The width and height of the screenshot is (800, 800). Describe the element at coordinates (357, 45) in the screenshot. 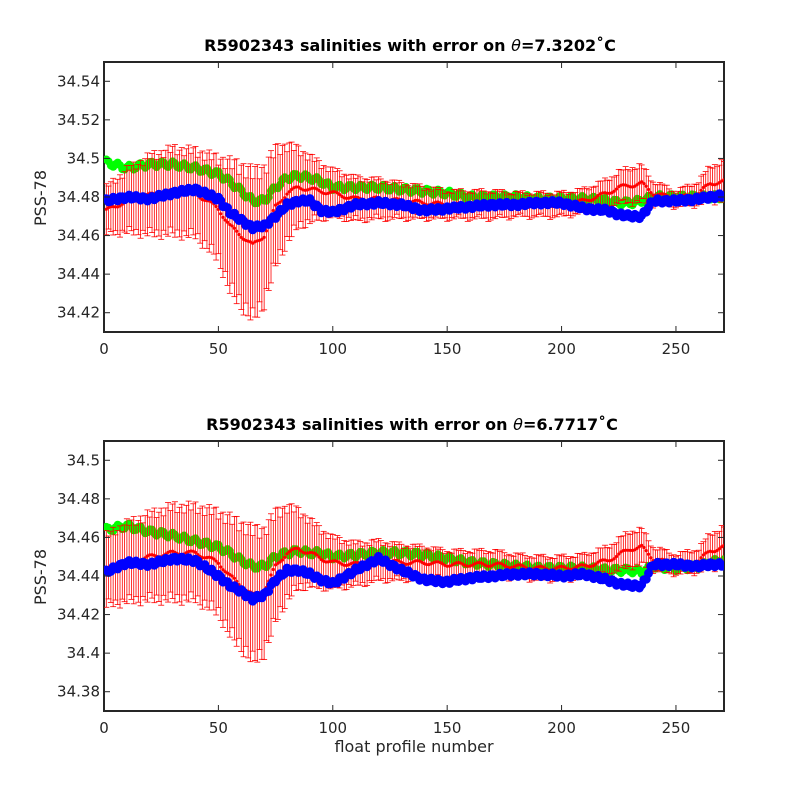

I see `chart-title-1-lead: R5902343 salinities with error on` at that location.